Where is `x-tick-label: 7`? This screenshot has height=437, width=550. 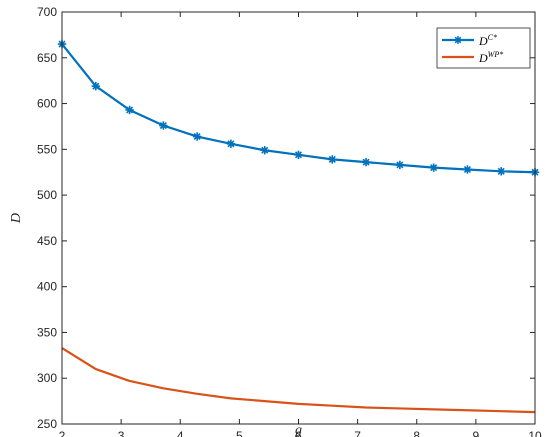 x-tick-label: 7 is located at coordinates (357, 433).